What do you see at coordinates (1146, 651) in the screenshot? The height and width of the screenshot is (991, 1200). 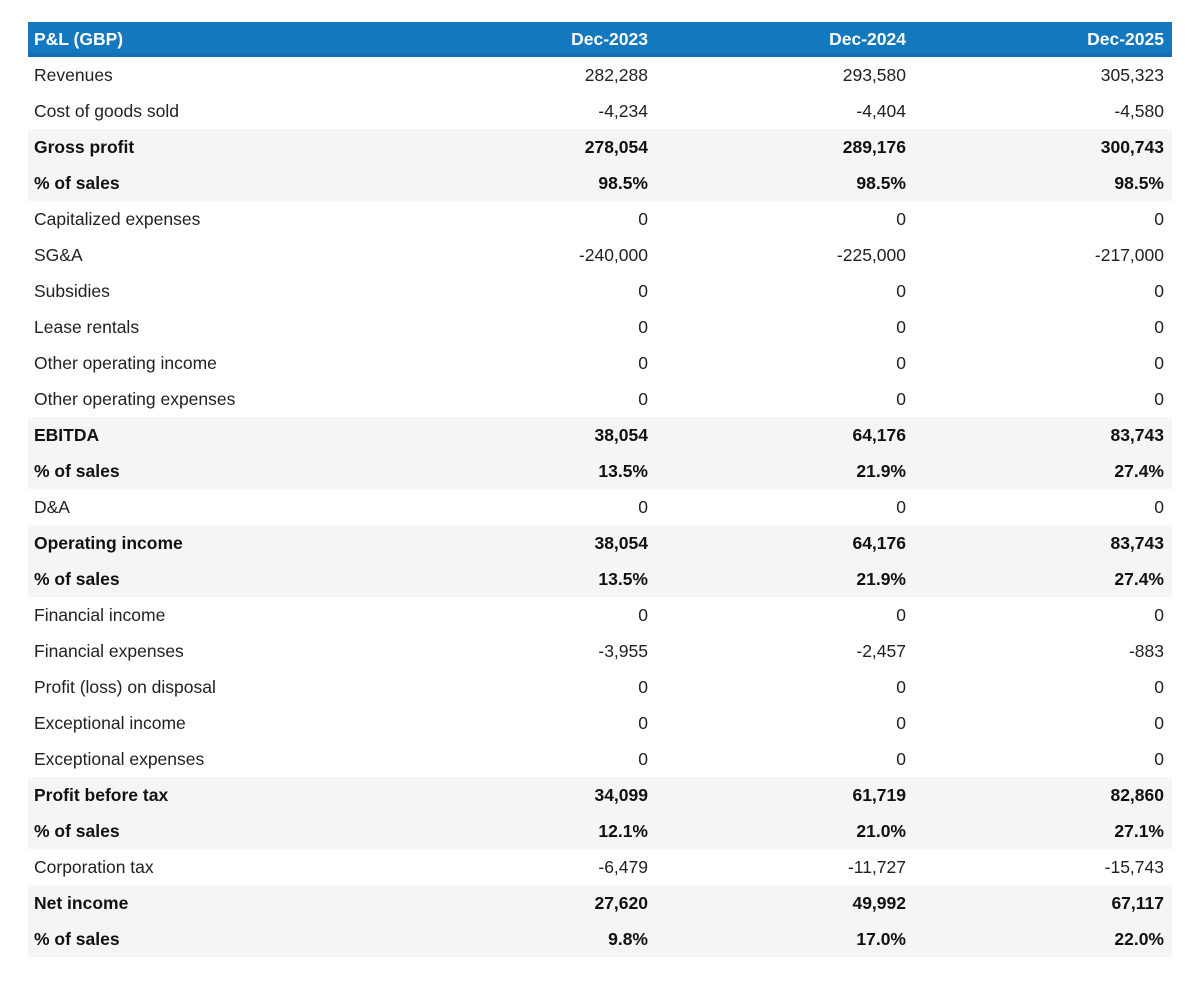 I see `cell-value: -883` at bounding box center [1146, 651].